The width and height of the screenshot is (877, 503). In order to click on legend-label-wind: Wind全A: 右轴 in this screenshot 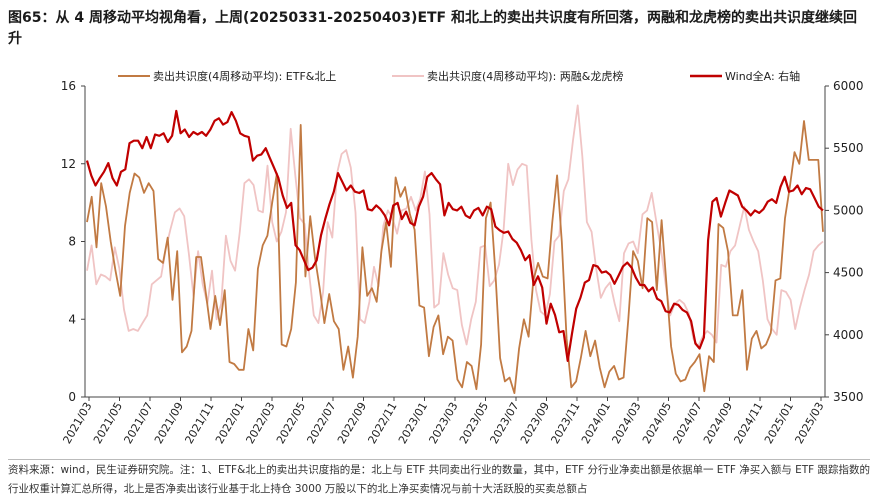, I will do `click(762, 76)`.